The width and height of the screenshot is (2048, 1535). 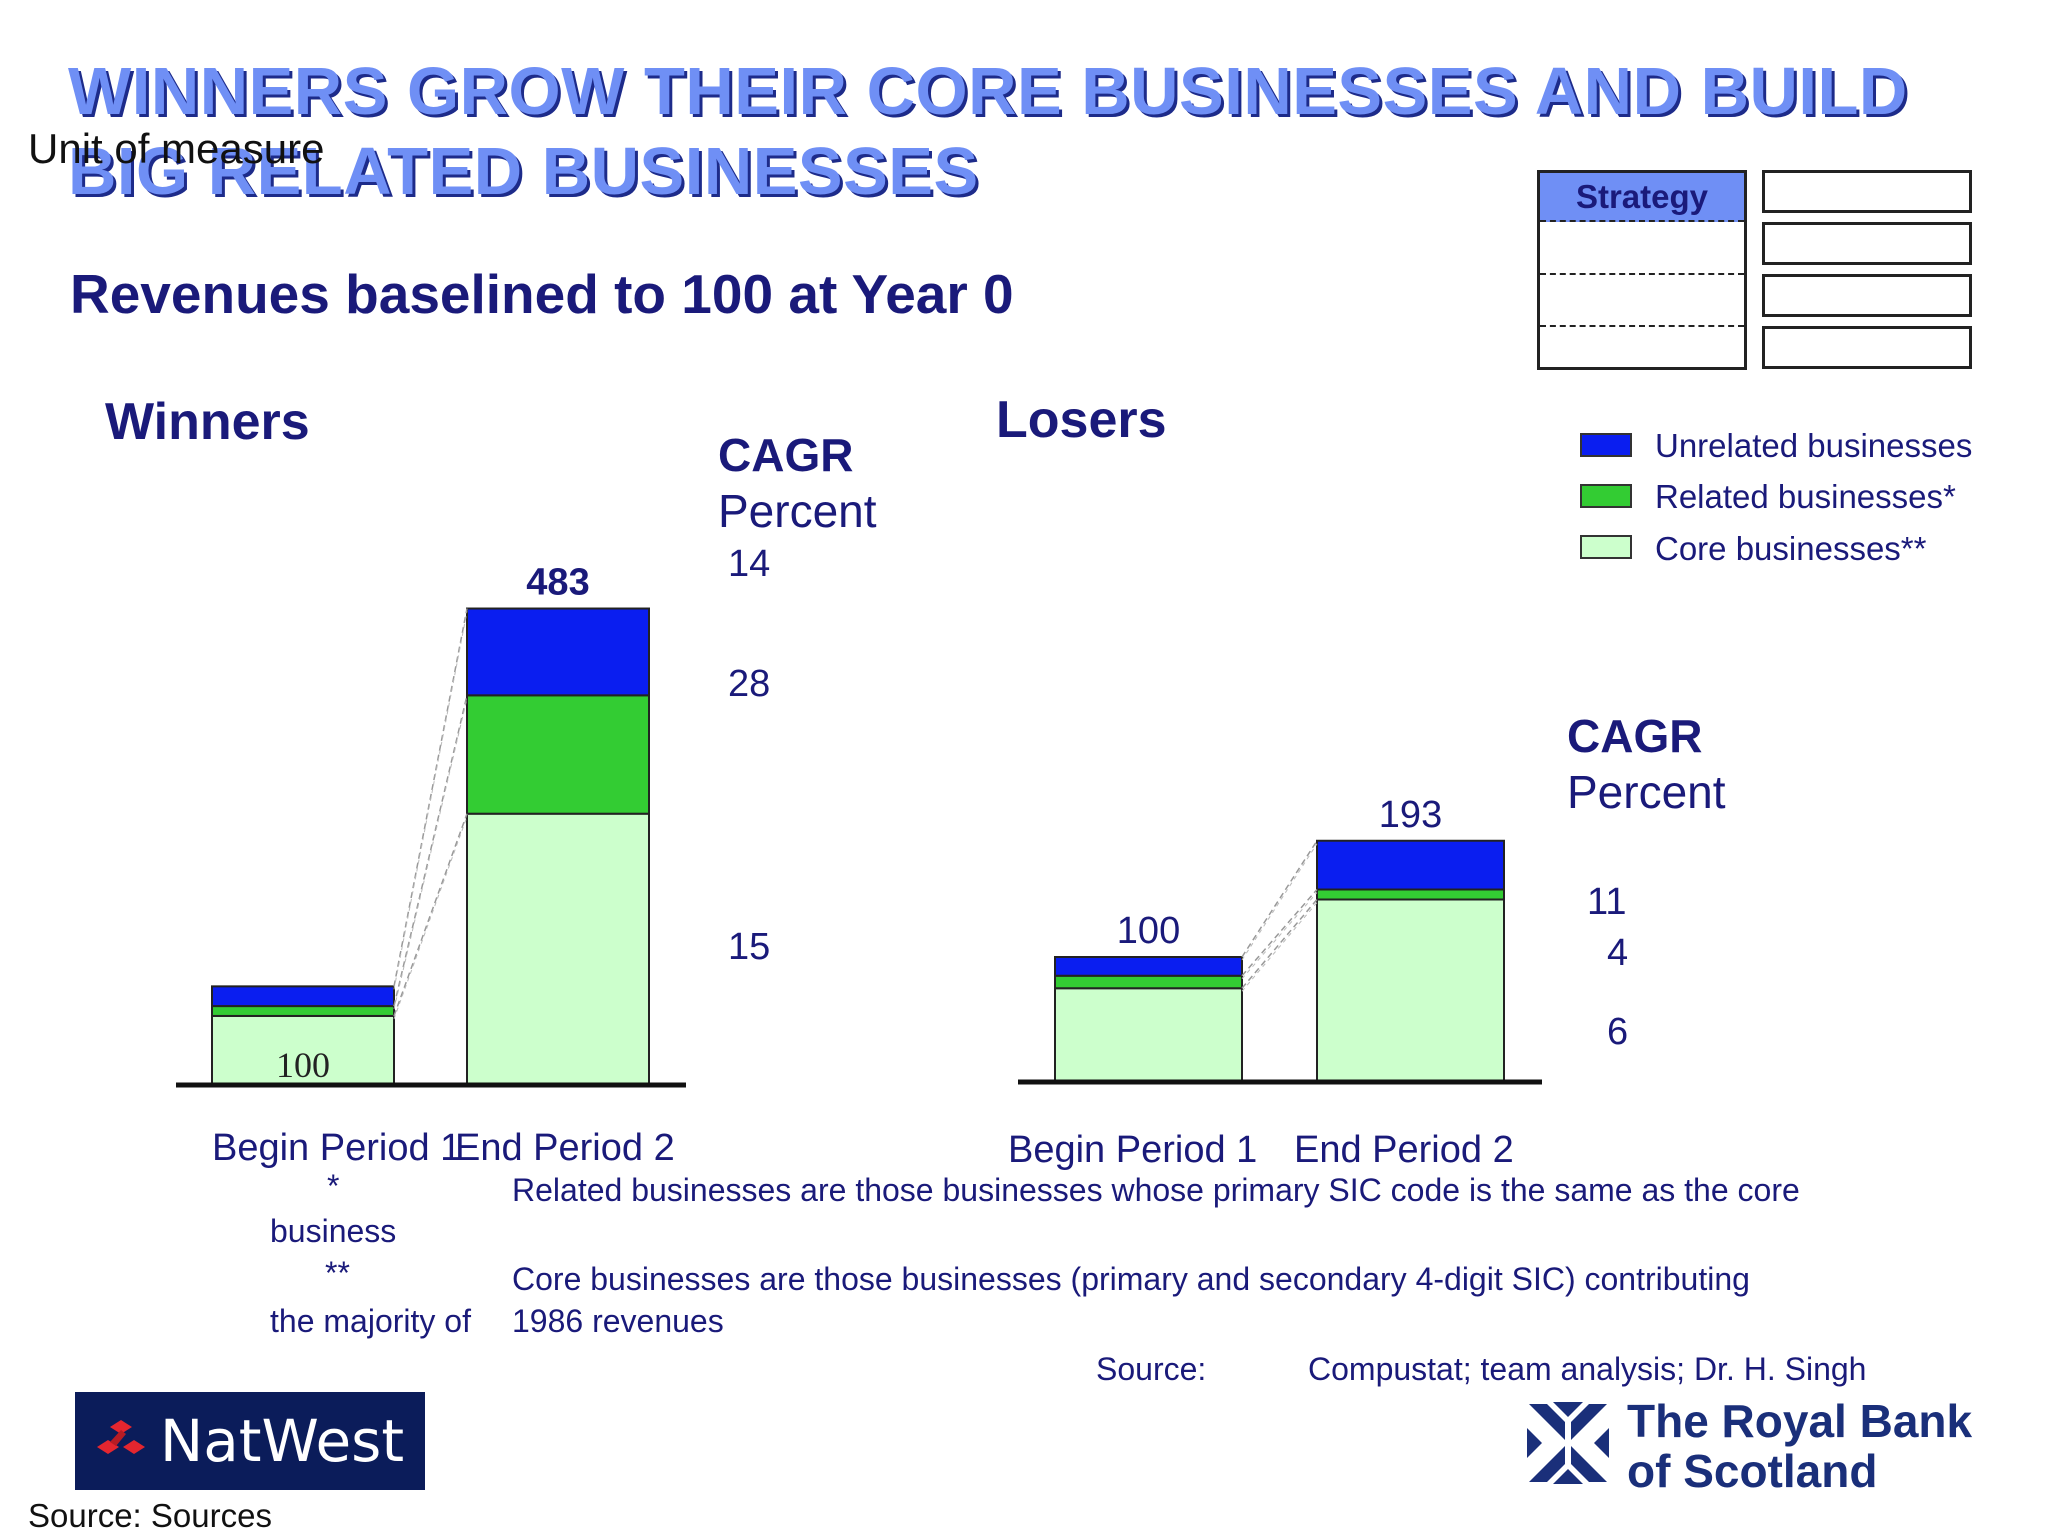 What do you see at coordinates (333, 1231) in the screenshot?
I see `footnote-1-cont: business` at bounding box center [333, 1231].